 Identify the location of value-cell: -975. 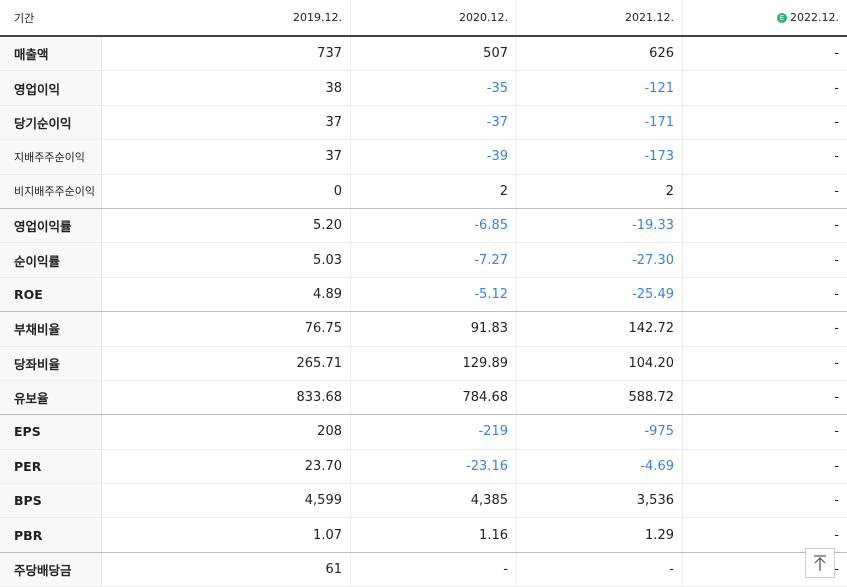
(599, 432).